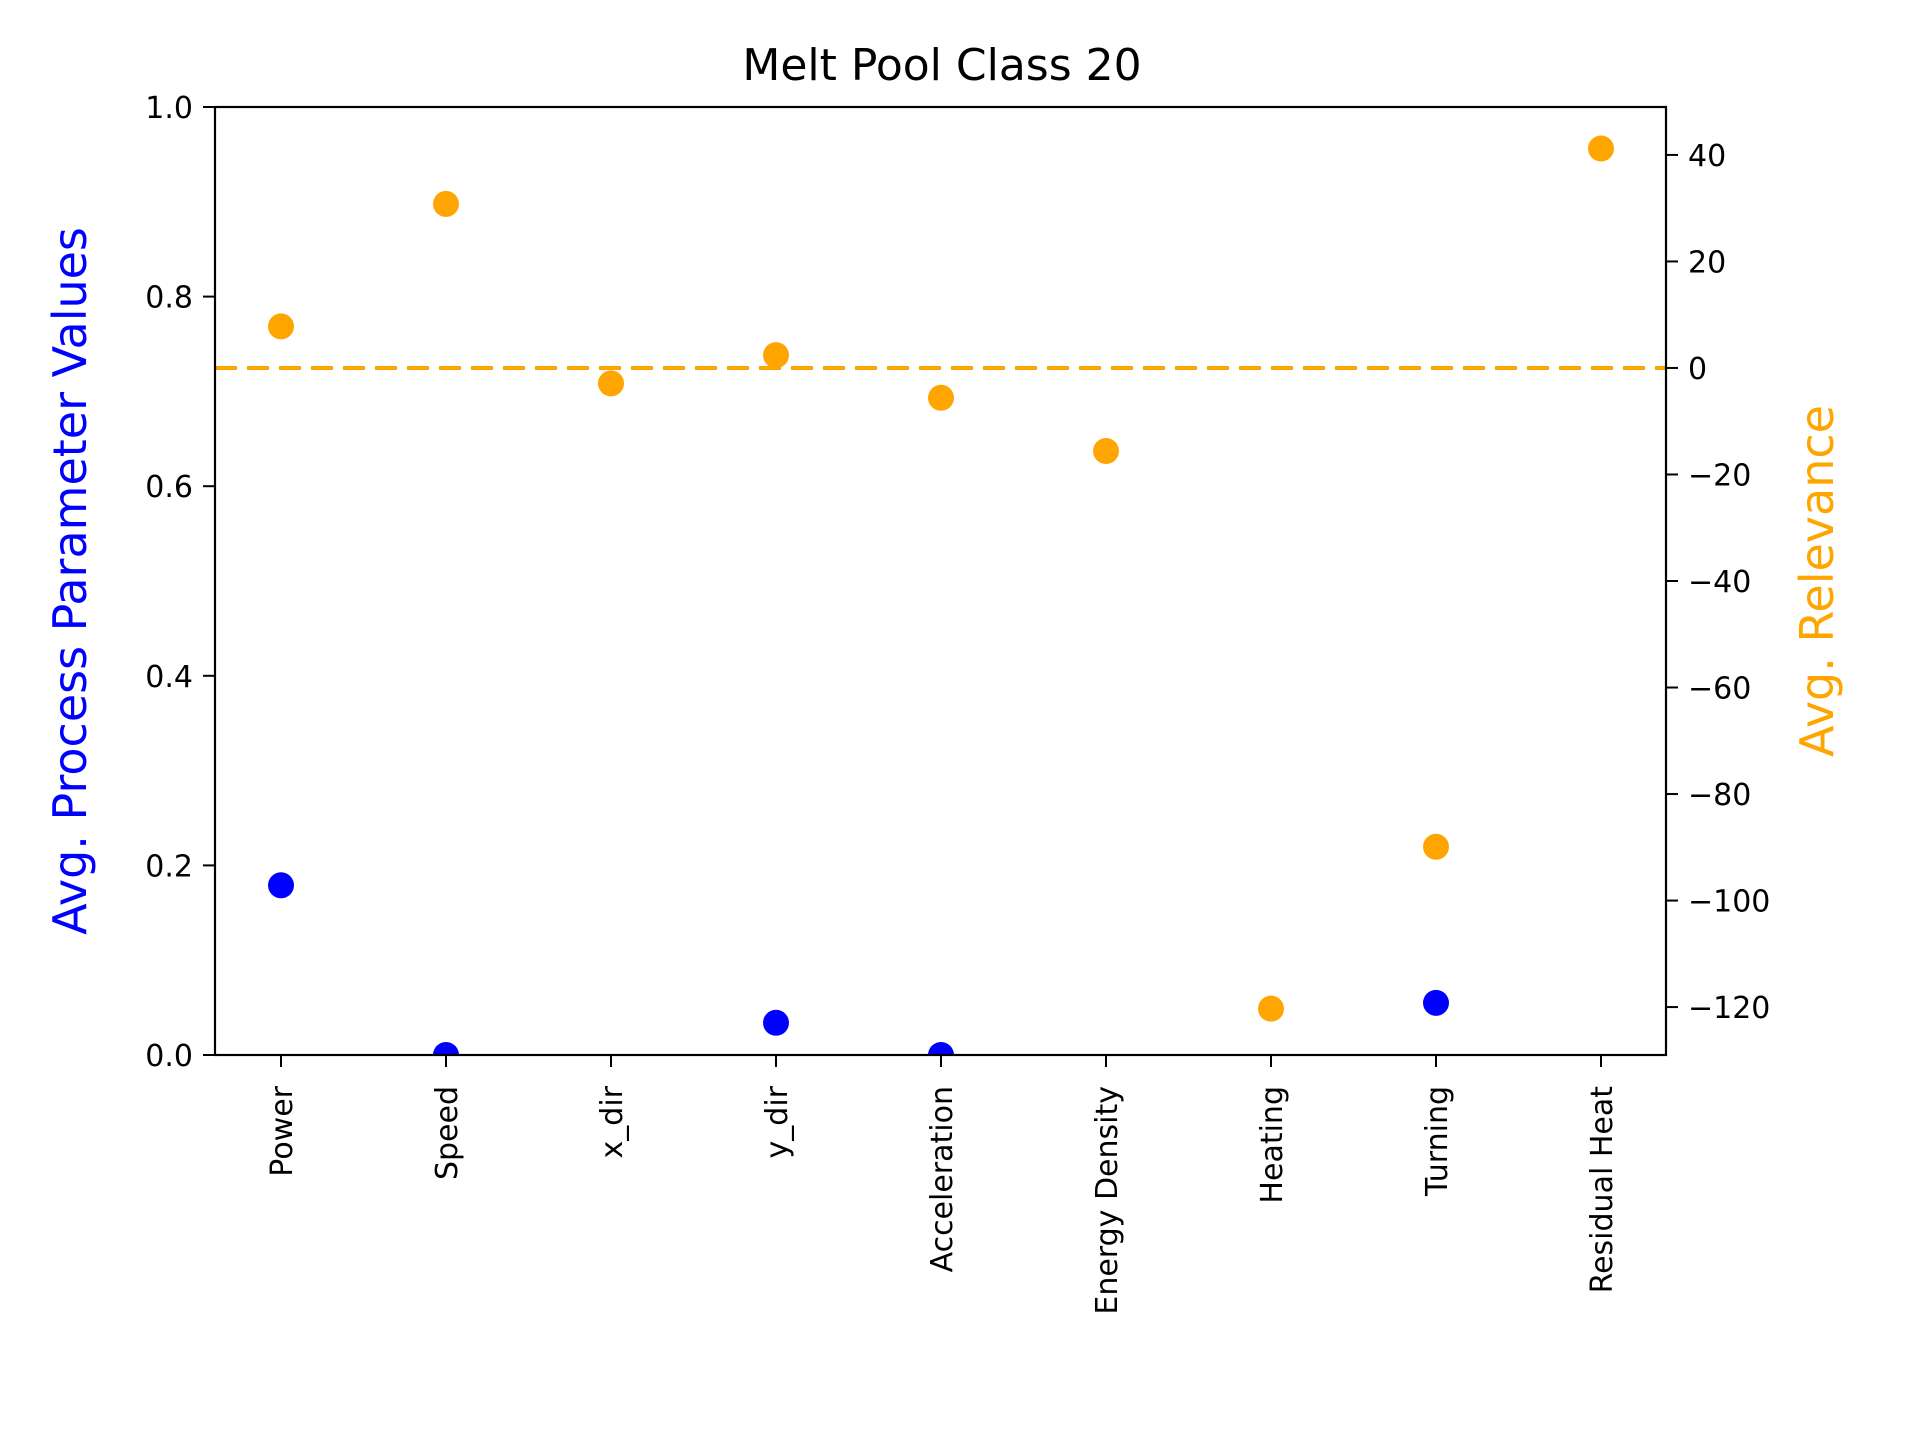 This screenshot has height=1440, width=1920. Describe the element at coordinates (1729, 902) in the screenshot. I see `right-tick-label: −100` at that location.